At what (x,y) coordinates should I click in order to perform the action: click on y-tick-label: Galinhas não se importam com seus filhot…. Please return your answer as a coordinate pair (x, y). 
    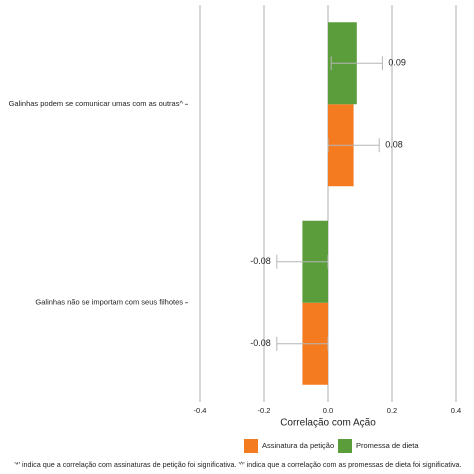
    Looking at the image, I should click on (109, 302).